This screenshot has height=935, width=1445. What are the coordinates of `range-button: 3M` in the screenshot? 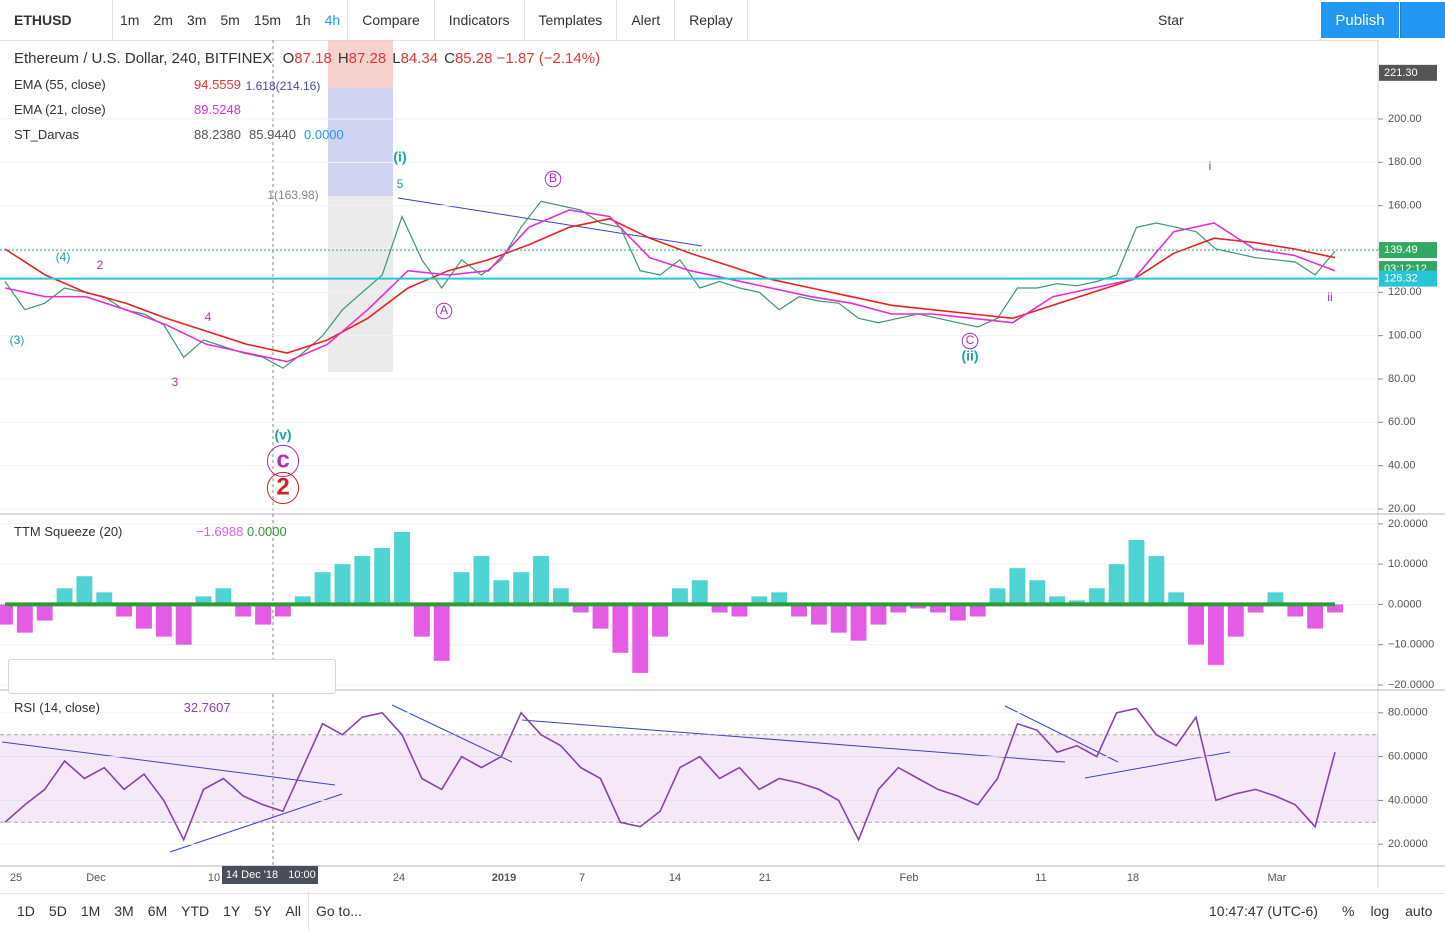 It's located at (124, 911).